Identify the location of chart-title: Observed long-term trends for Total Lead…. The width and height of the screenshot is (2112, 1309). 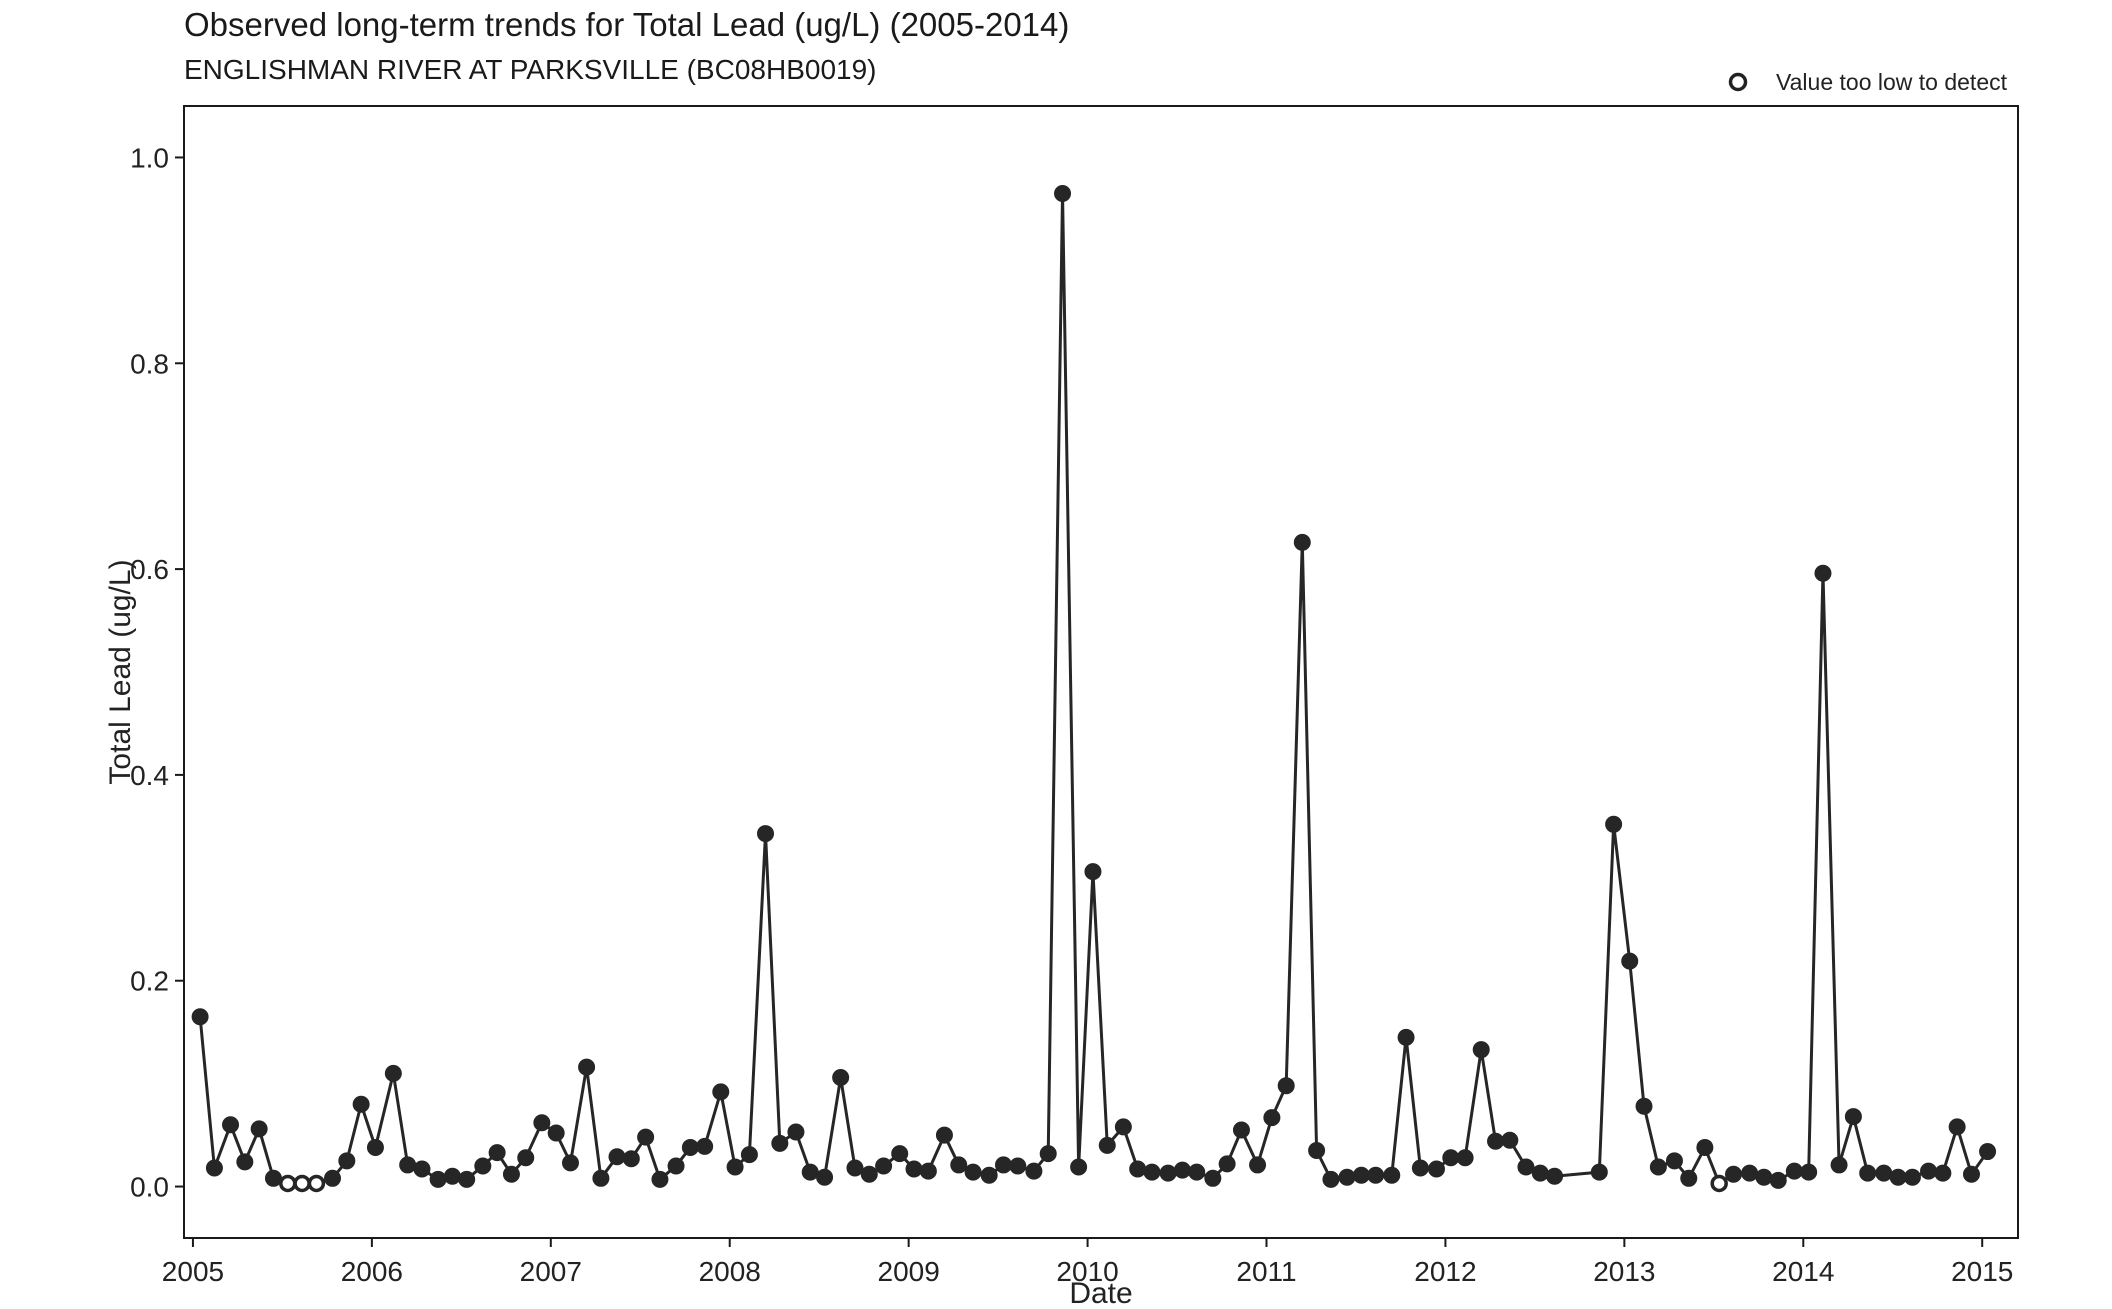
(627, 24).